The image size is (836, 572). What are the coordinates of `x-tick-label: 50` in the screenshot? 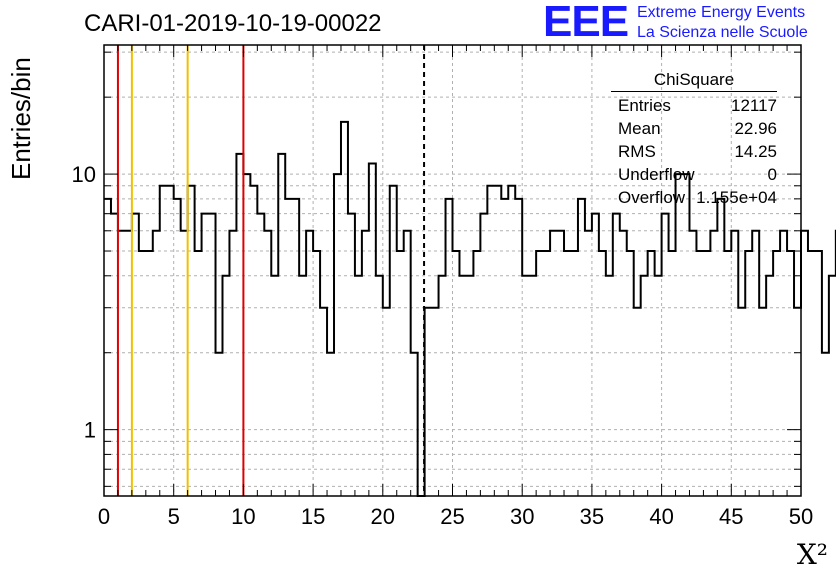 It's located at (801, 516).